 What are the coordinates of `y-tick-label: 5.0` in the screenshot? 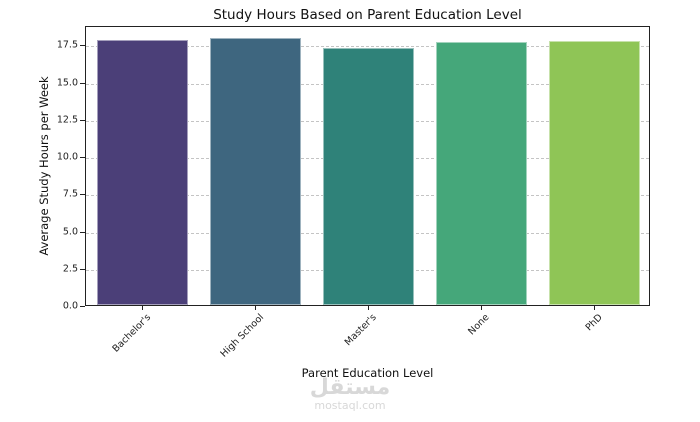 It's located at (70, 232).